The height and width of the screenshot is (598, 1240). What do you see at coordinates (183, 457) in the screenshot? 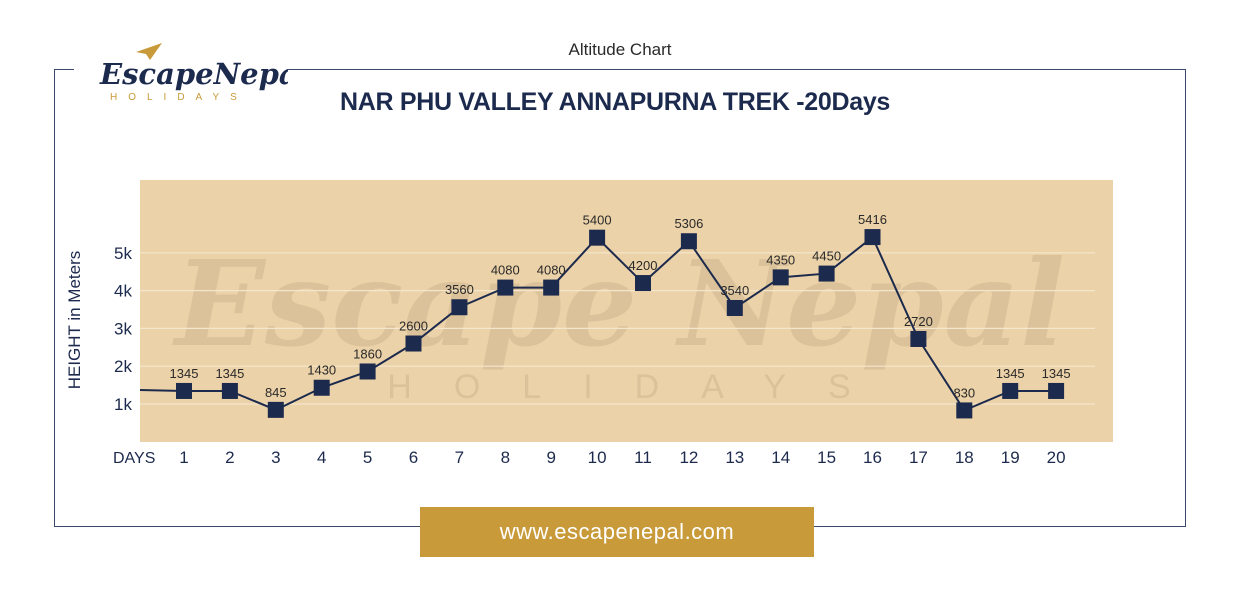
I see `x-tick-label: 1` at bounding box center [183, 457].